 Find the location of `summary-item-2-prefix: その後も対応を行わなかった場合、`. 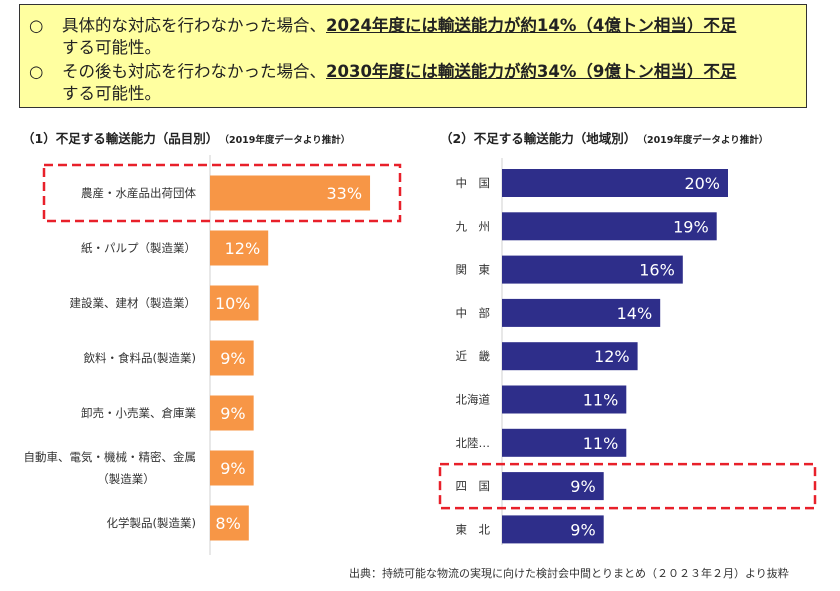

summary-item-2-prefix: その後も対応を行わなかった場合、 is located at coordinates (194, 71).